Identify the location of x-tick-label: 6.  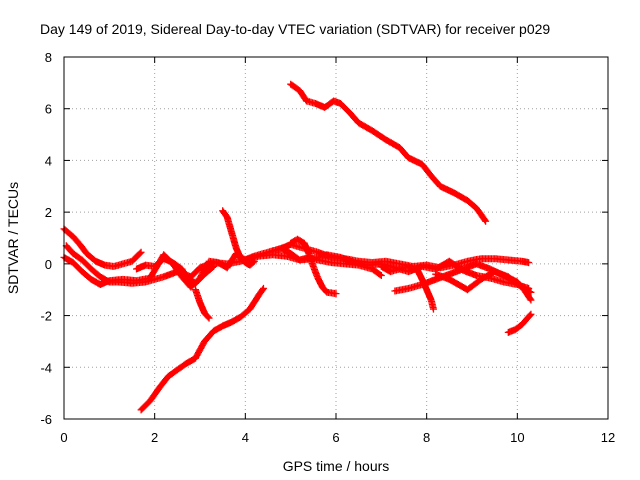
(335, 437).